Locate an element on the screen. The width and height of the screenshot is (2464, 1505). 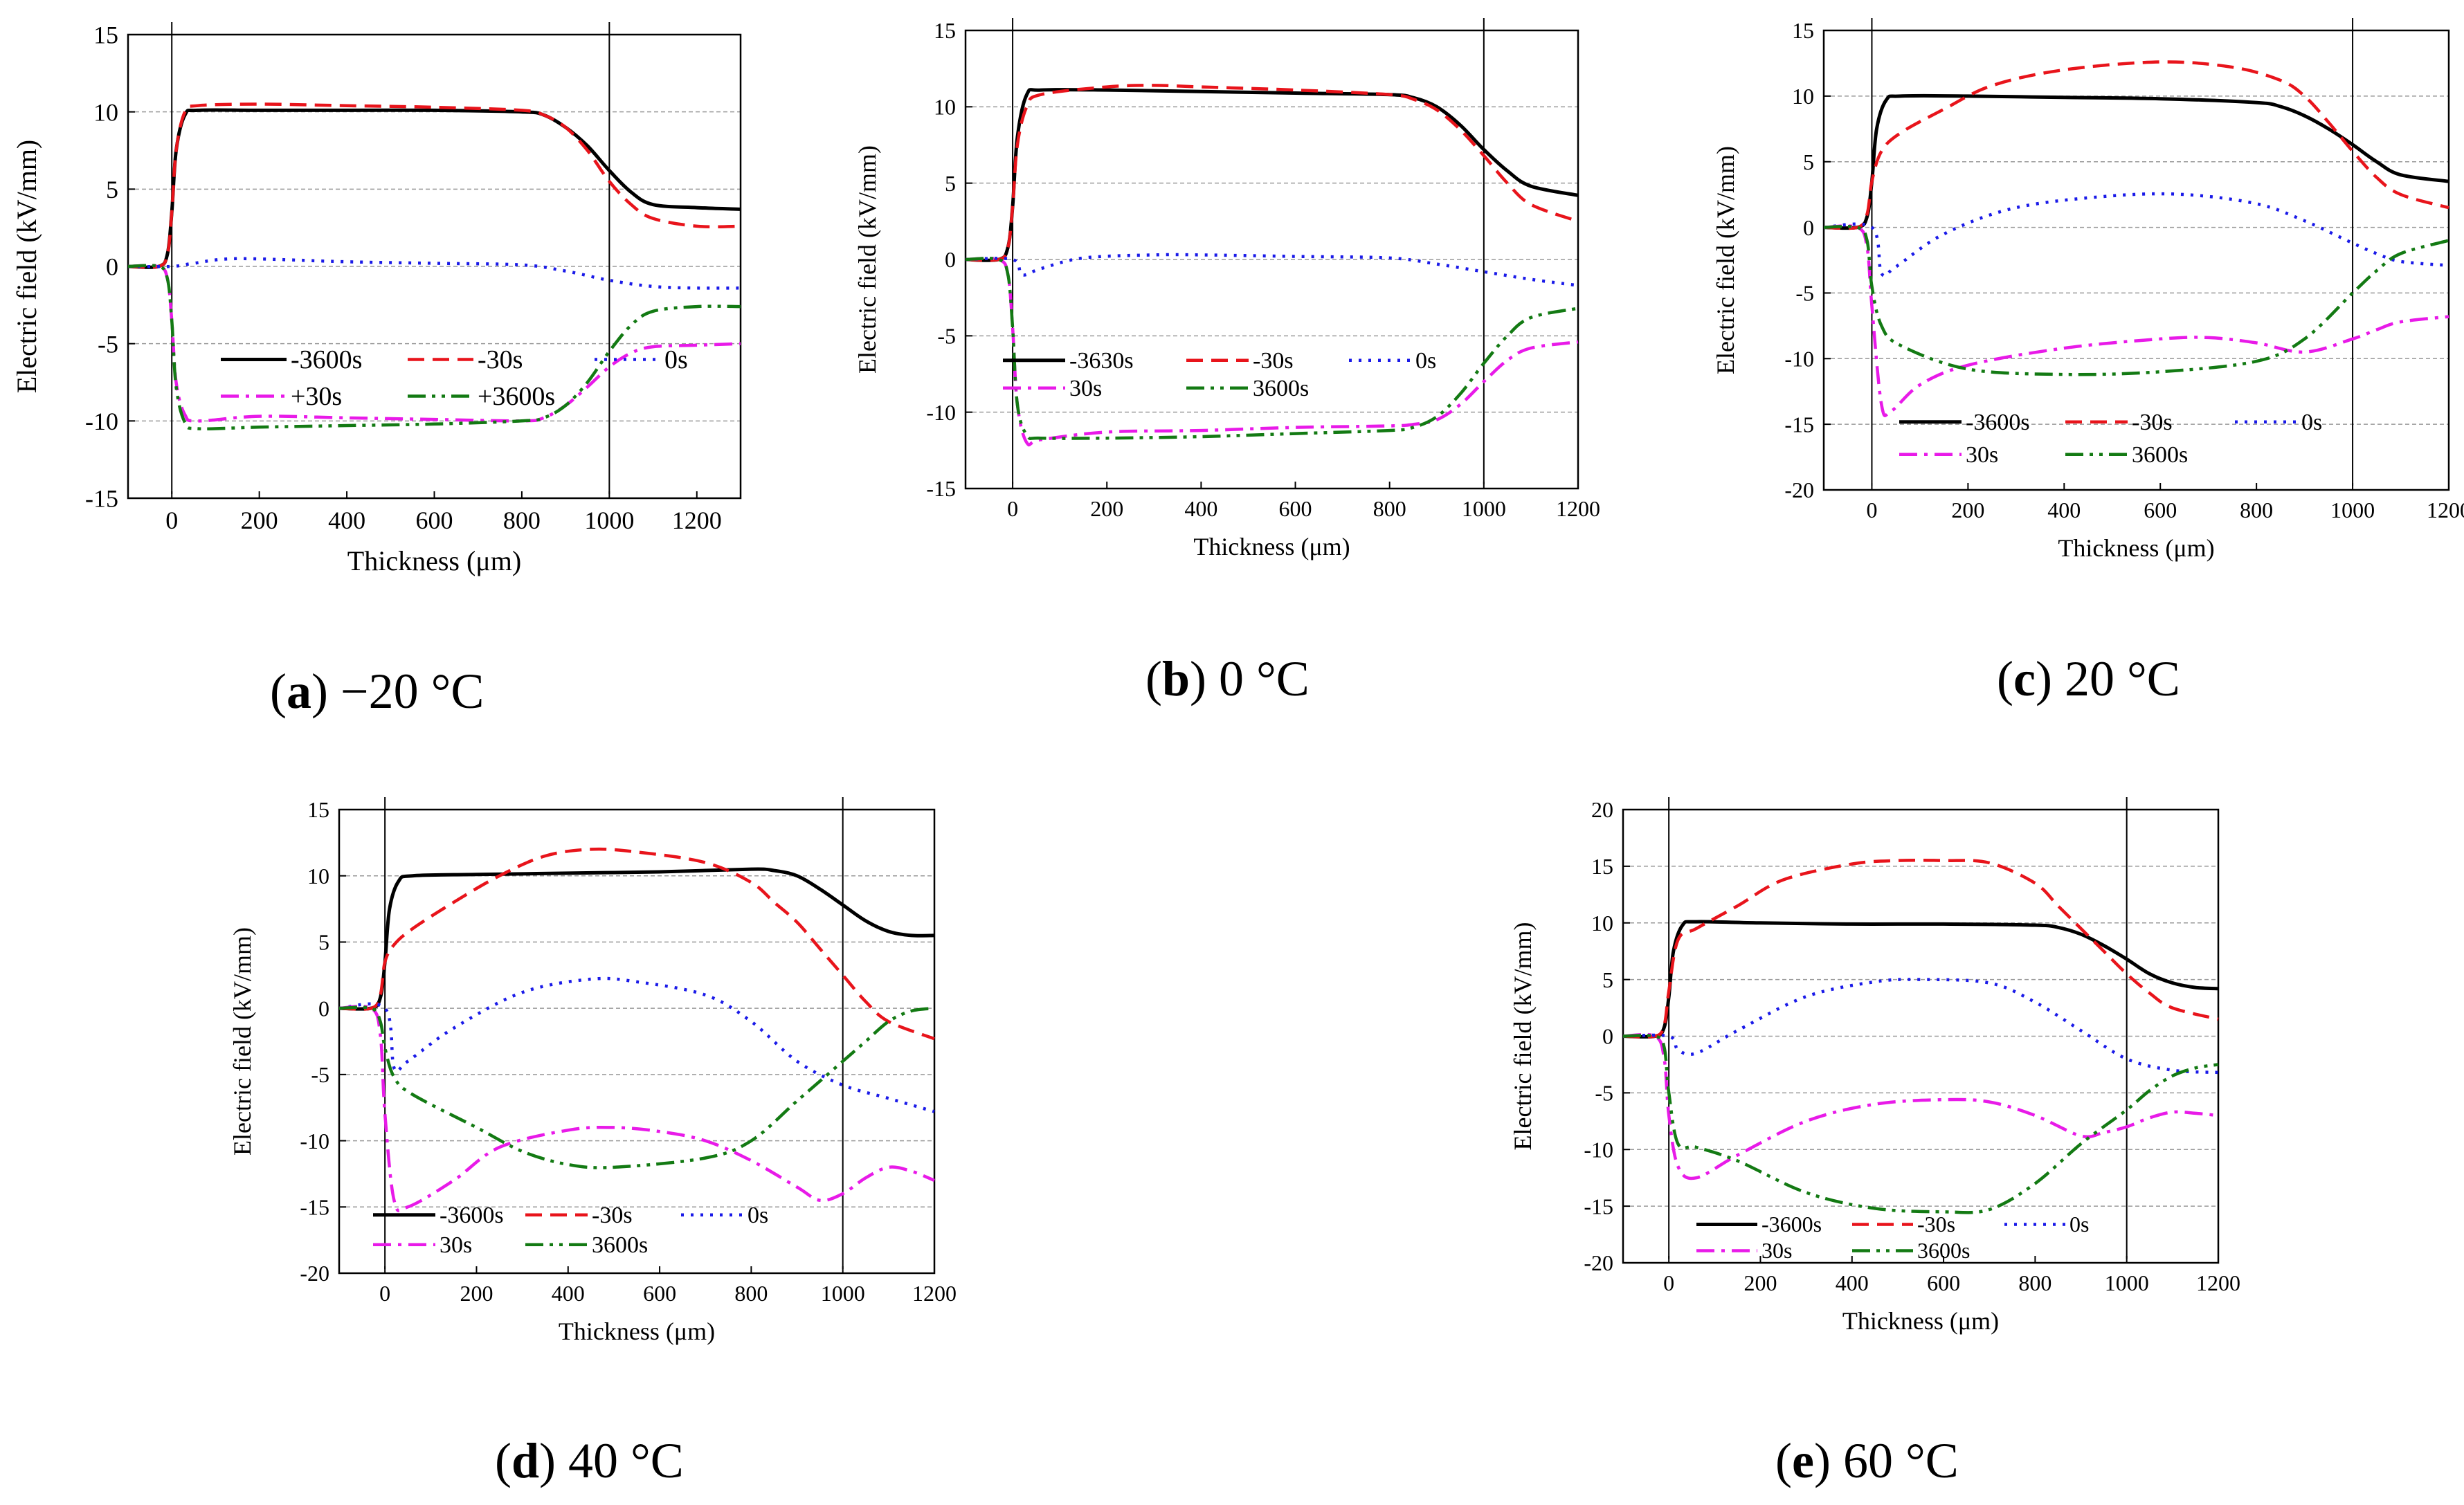
caption-c: (c) 20 °C is located at coordinates (2088, 678).